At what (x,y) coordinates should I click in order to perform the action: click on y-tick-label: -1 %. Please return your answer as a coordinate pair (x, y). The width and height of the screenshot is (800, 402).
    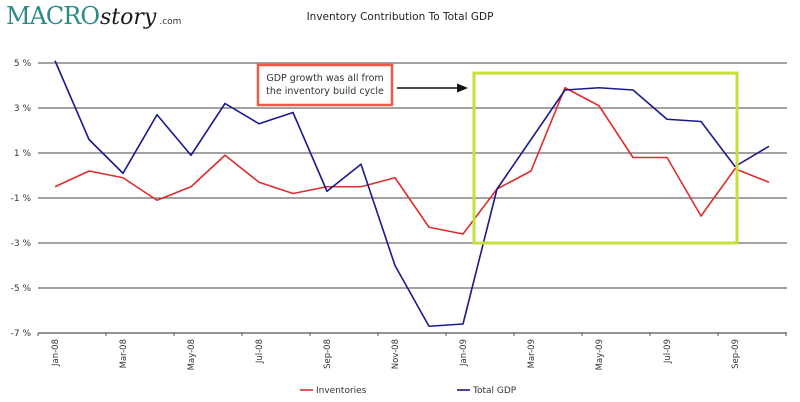
    Looking at the image, I should click on (21, 199).